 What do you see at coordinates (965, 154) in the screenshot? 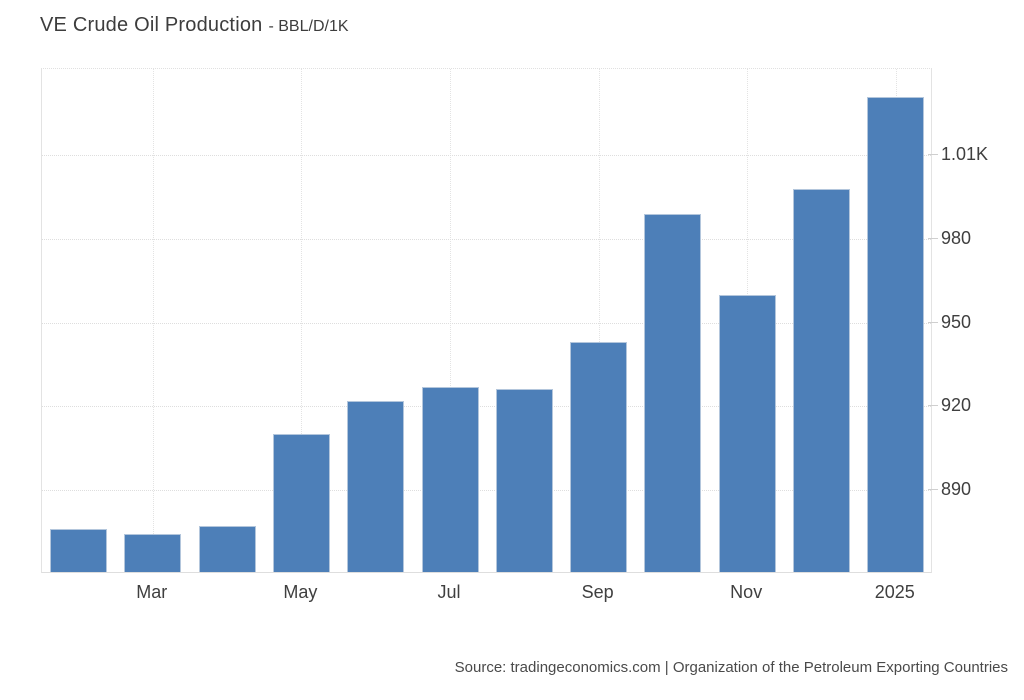
I see `y-axis-tick-label: 1.01K` at bounding box center [965, 154].